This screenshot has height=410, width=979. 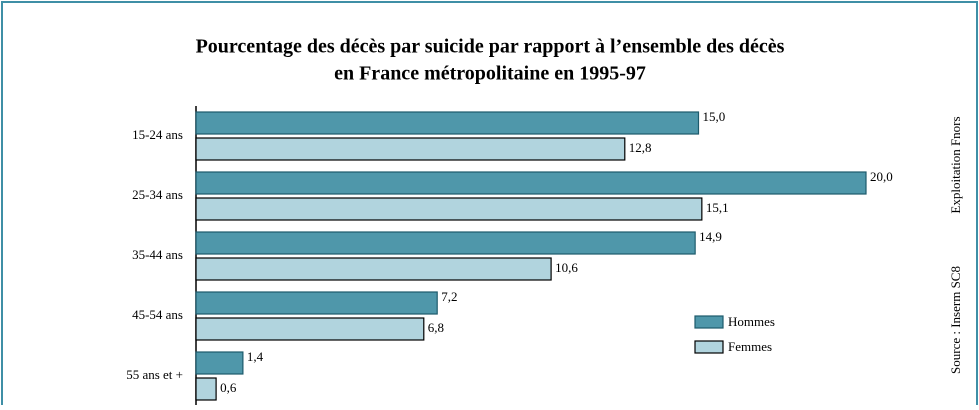 What do you see at coordinates (640, 147) in the screenshot?
I see `value-label: 12,8` at bounding box center [640, 147].